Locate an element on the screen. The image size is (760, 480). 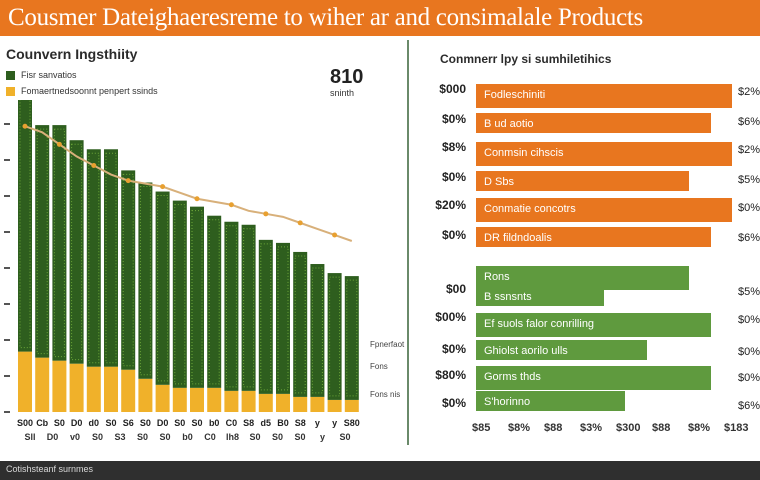
hbar-bar: Conmatie concotrs is located at coordinates (604, 210).